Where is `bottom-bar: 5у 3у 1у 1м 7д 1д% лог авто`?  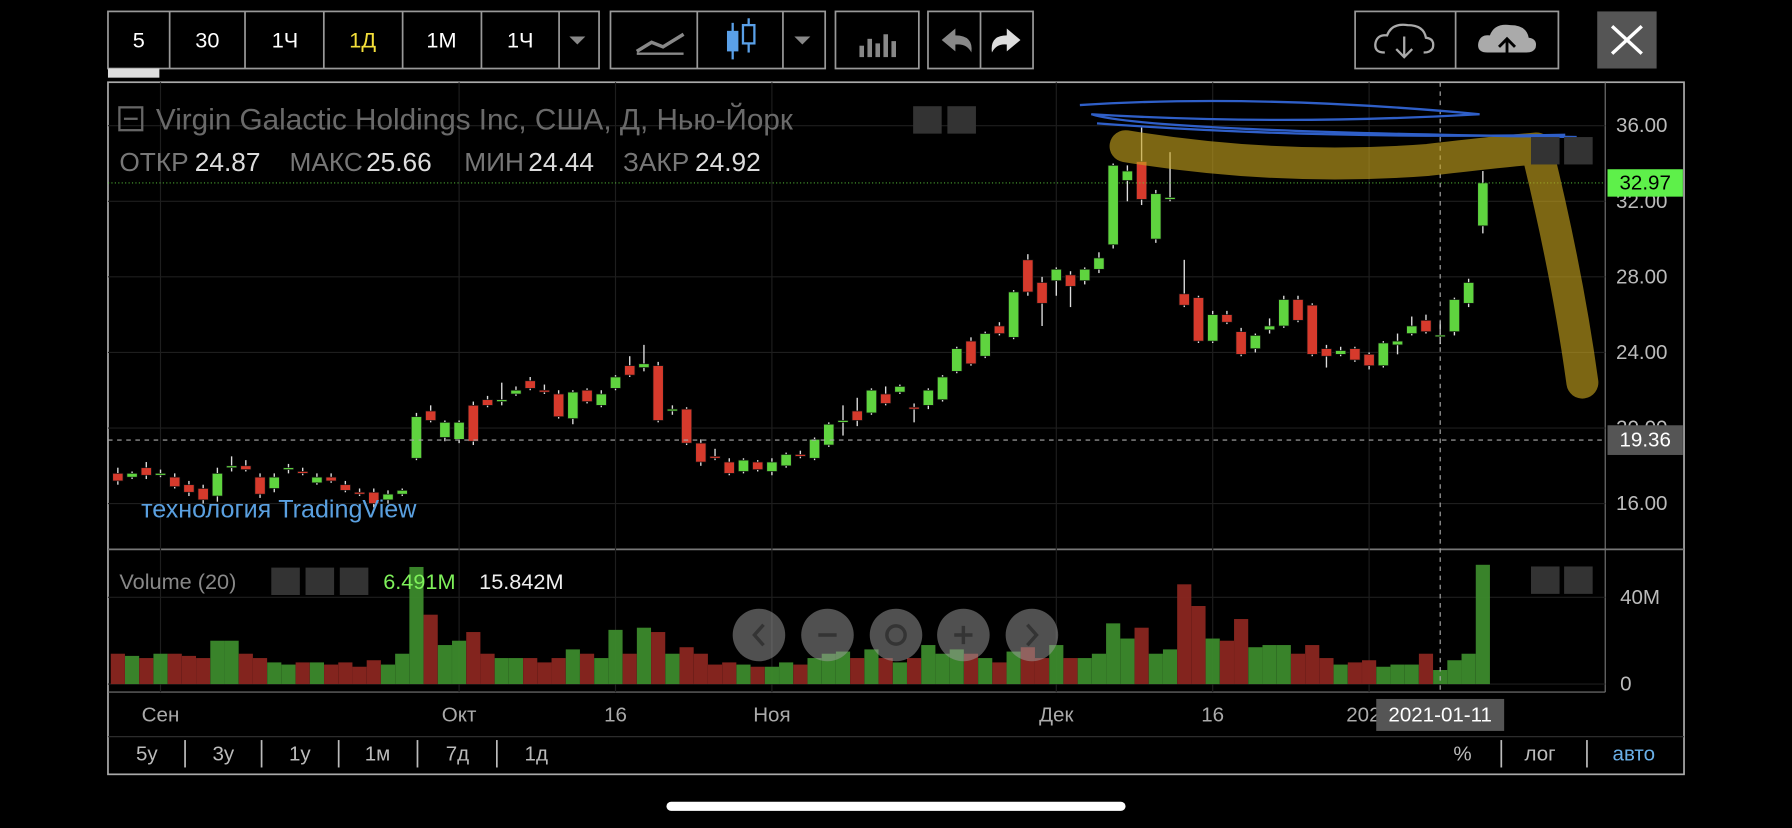
bottom-bar: 5у 3у 1у 1м 7д 1д% лог авто is located at coordinates (895, 754).